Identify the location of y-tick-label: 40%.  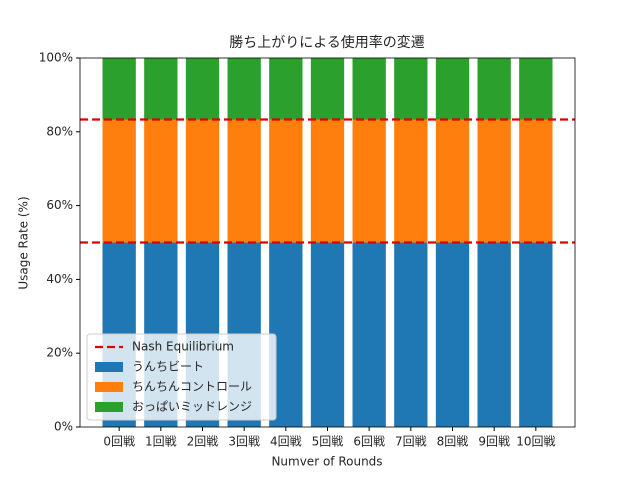
(59, 279).